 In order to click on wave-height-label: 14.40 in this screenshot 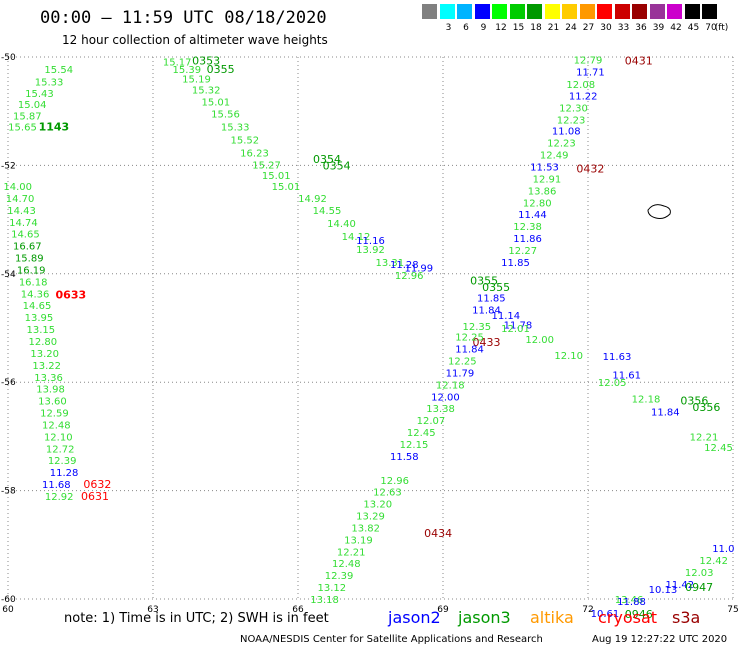, I will do `click(341, 224)`.